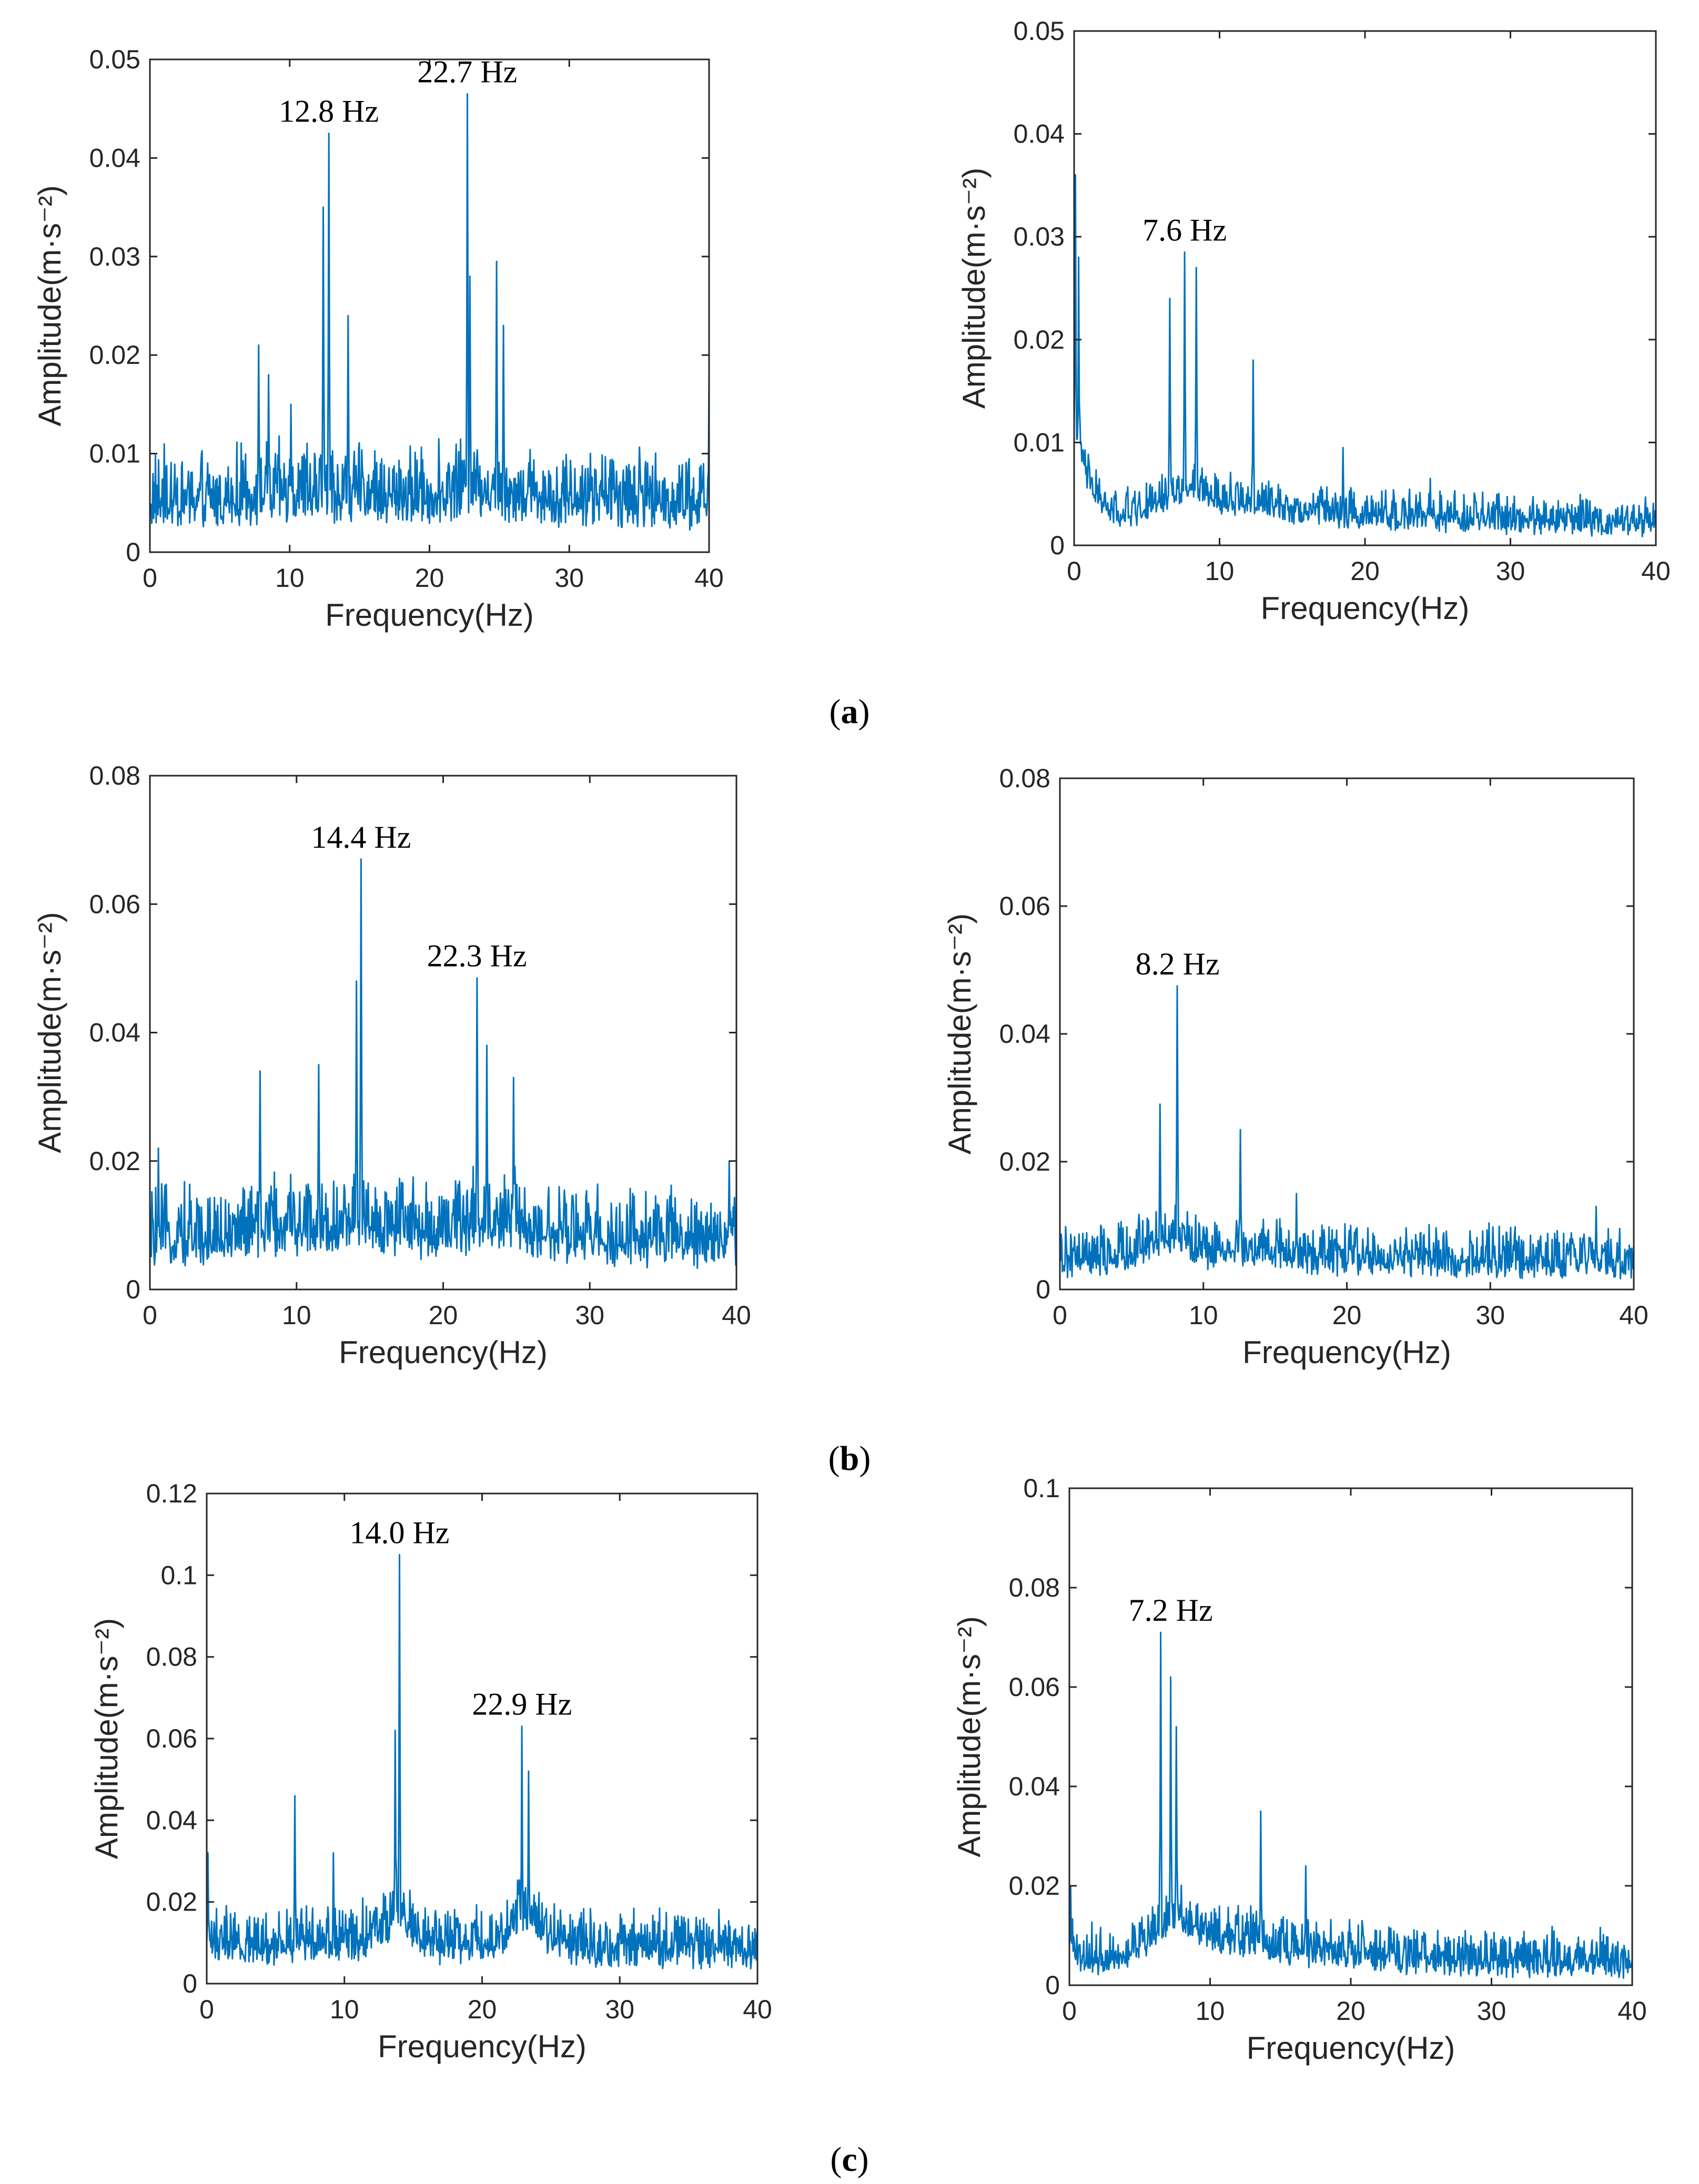 The width and height of the screenshot is (1699, 2184). I want to click on chart-b-right-xlabel: Frequency(Hz), so click(1346, 1352).